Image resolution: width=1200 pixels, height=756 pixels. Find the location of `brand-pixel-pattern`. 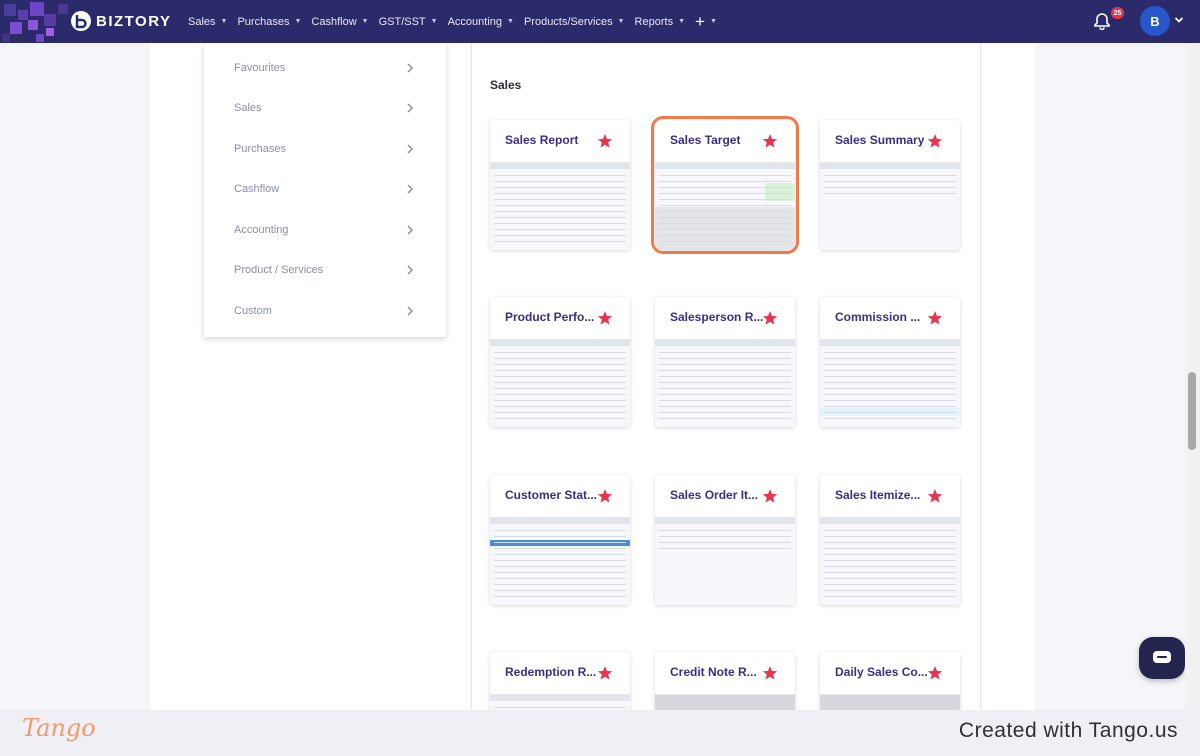

brand-pixel-pattern is located at coordinates (48, 21).